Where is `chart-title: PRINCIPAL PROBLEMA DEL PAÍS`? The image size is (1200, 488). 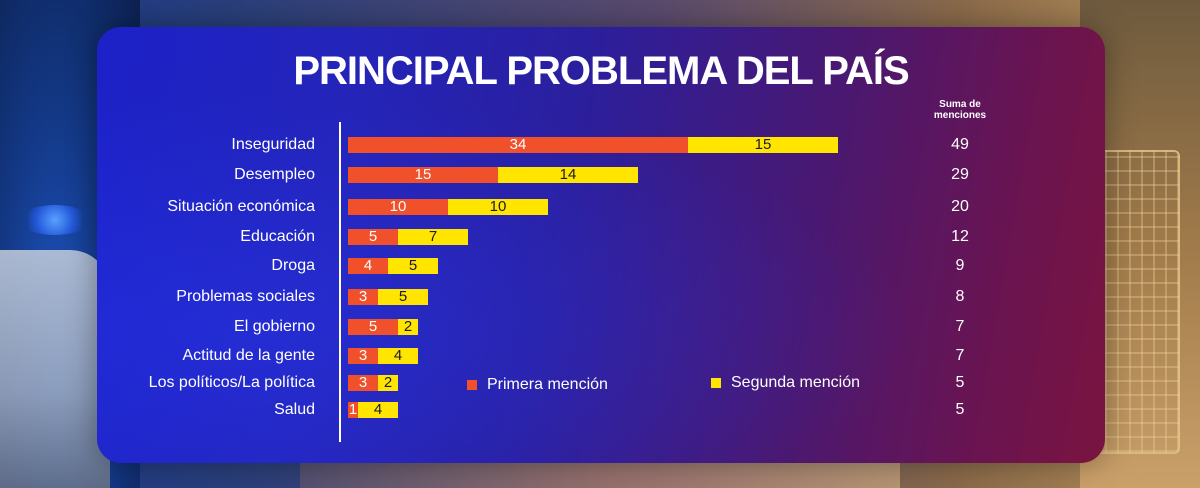
chart-title: PRINCIPAL PROBLEMA DEL PAÍS is located at coordinates (601, 71).